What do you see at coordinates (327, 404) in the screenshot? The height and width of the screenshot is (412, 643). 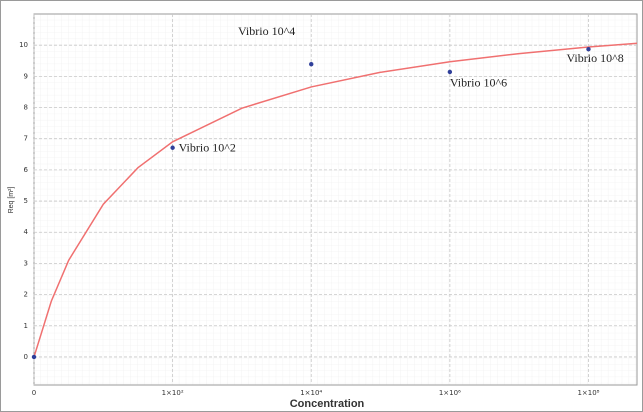 I see `x-axis-label: Concentration` at bounding box center [327, 404].